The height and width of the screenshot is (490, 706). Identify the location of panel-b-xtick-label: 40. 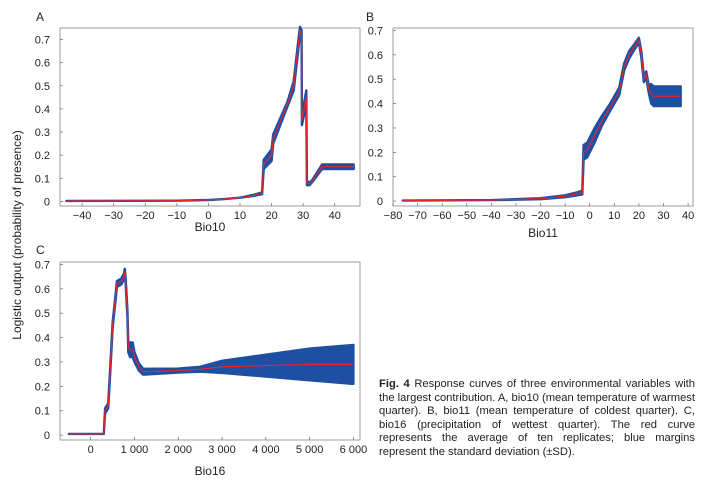
(688, 216).